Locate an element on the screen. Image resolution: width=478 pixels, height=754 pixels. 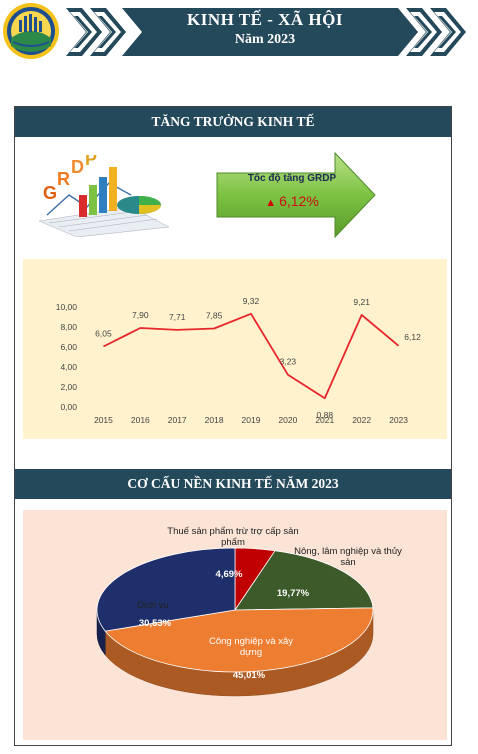
structure-pie-chart is located at coordinates (235, 622).